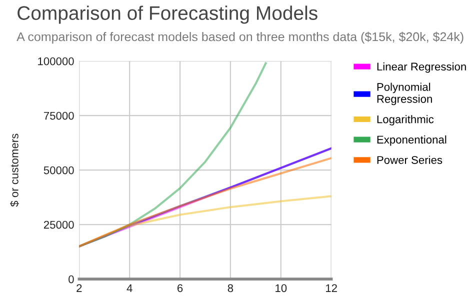  What do you see at coordinates (71, 279) in the screenshot?
I see `y-tick-label: 0` at bounding box center [71, 279].